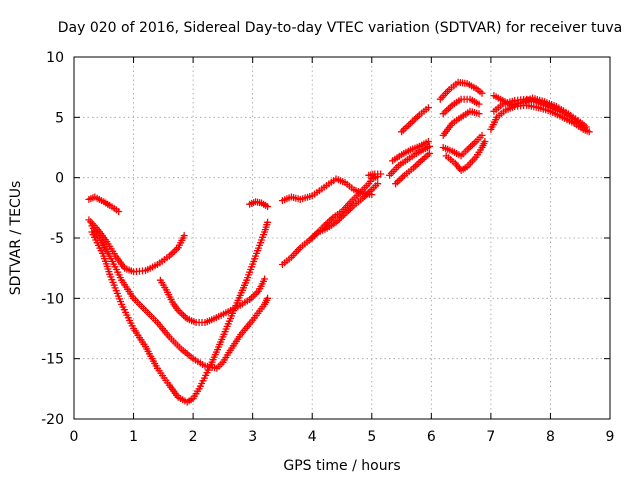 The image size is (640, 480). I want to click on x-tick-label: 2, so click(193, 437).